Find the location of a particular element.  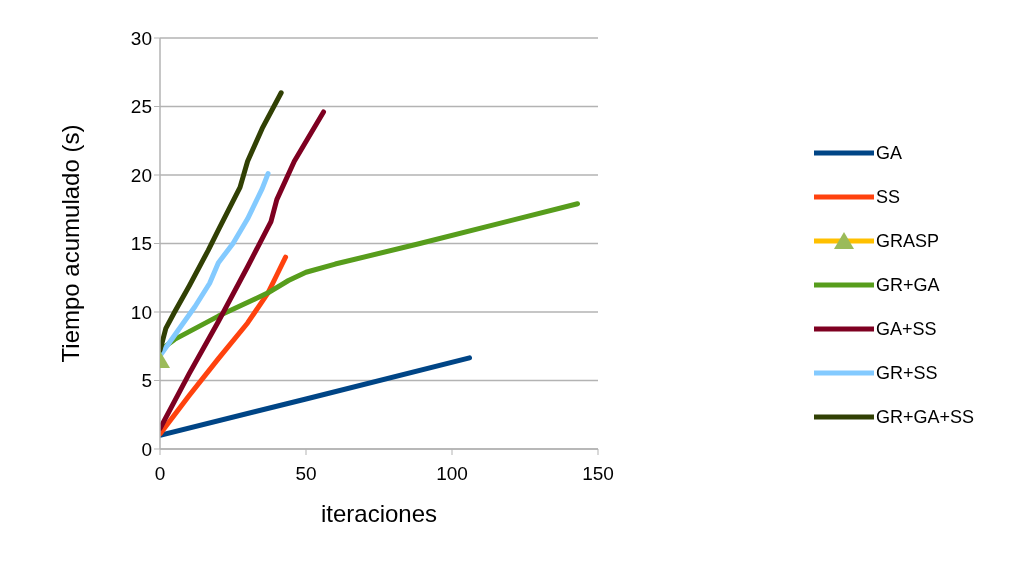

legend-label: GRASP is located at coordinates (908, 241).